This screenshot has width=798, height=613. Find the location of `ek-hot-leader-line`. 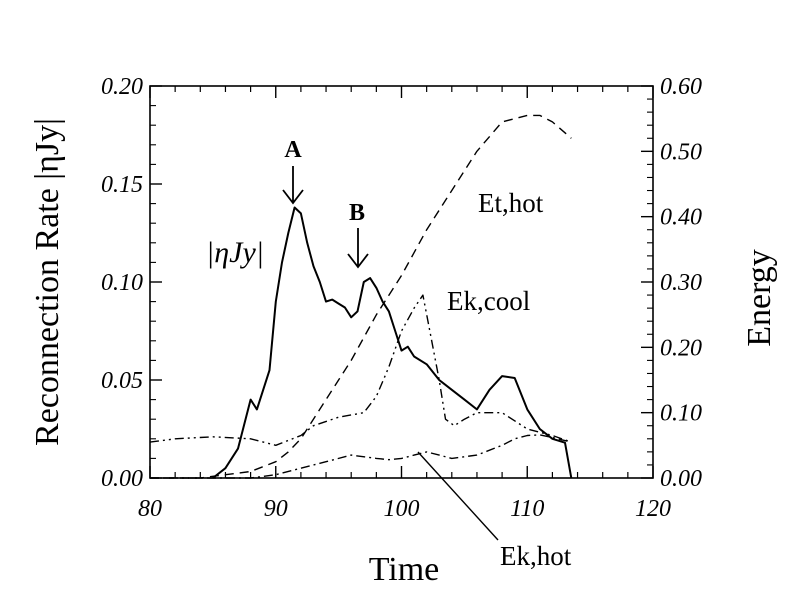

ek-hot-leader-line is located at coordinates (458, 496).